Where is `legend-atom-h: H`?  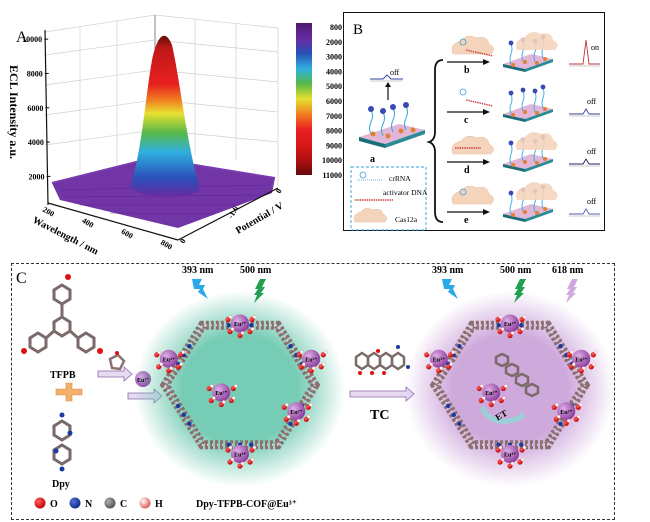 legend-atom-h: H is located at coordinates (151, 503).